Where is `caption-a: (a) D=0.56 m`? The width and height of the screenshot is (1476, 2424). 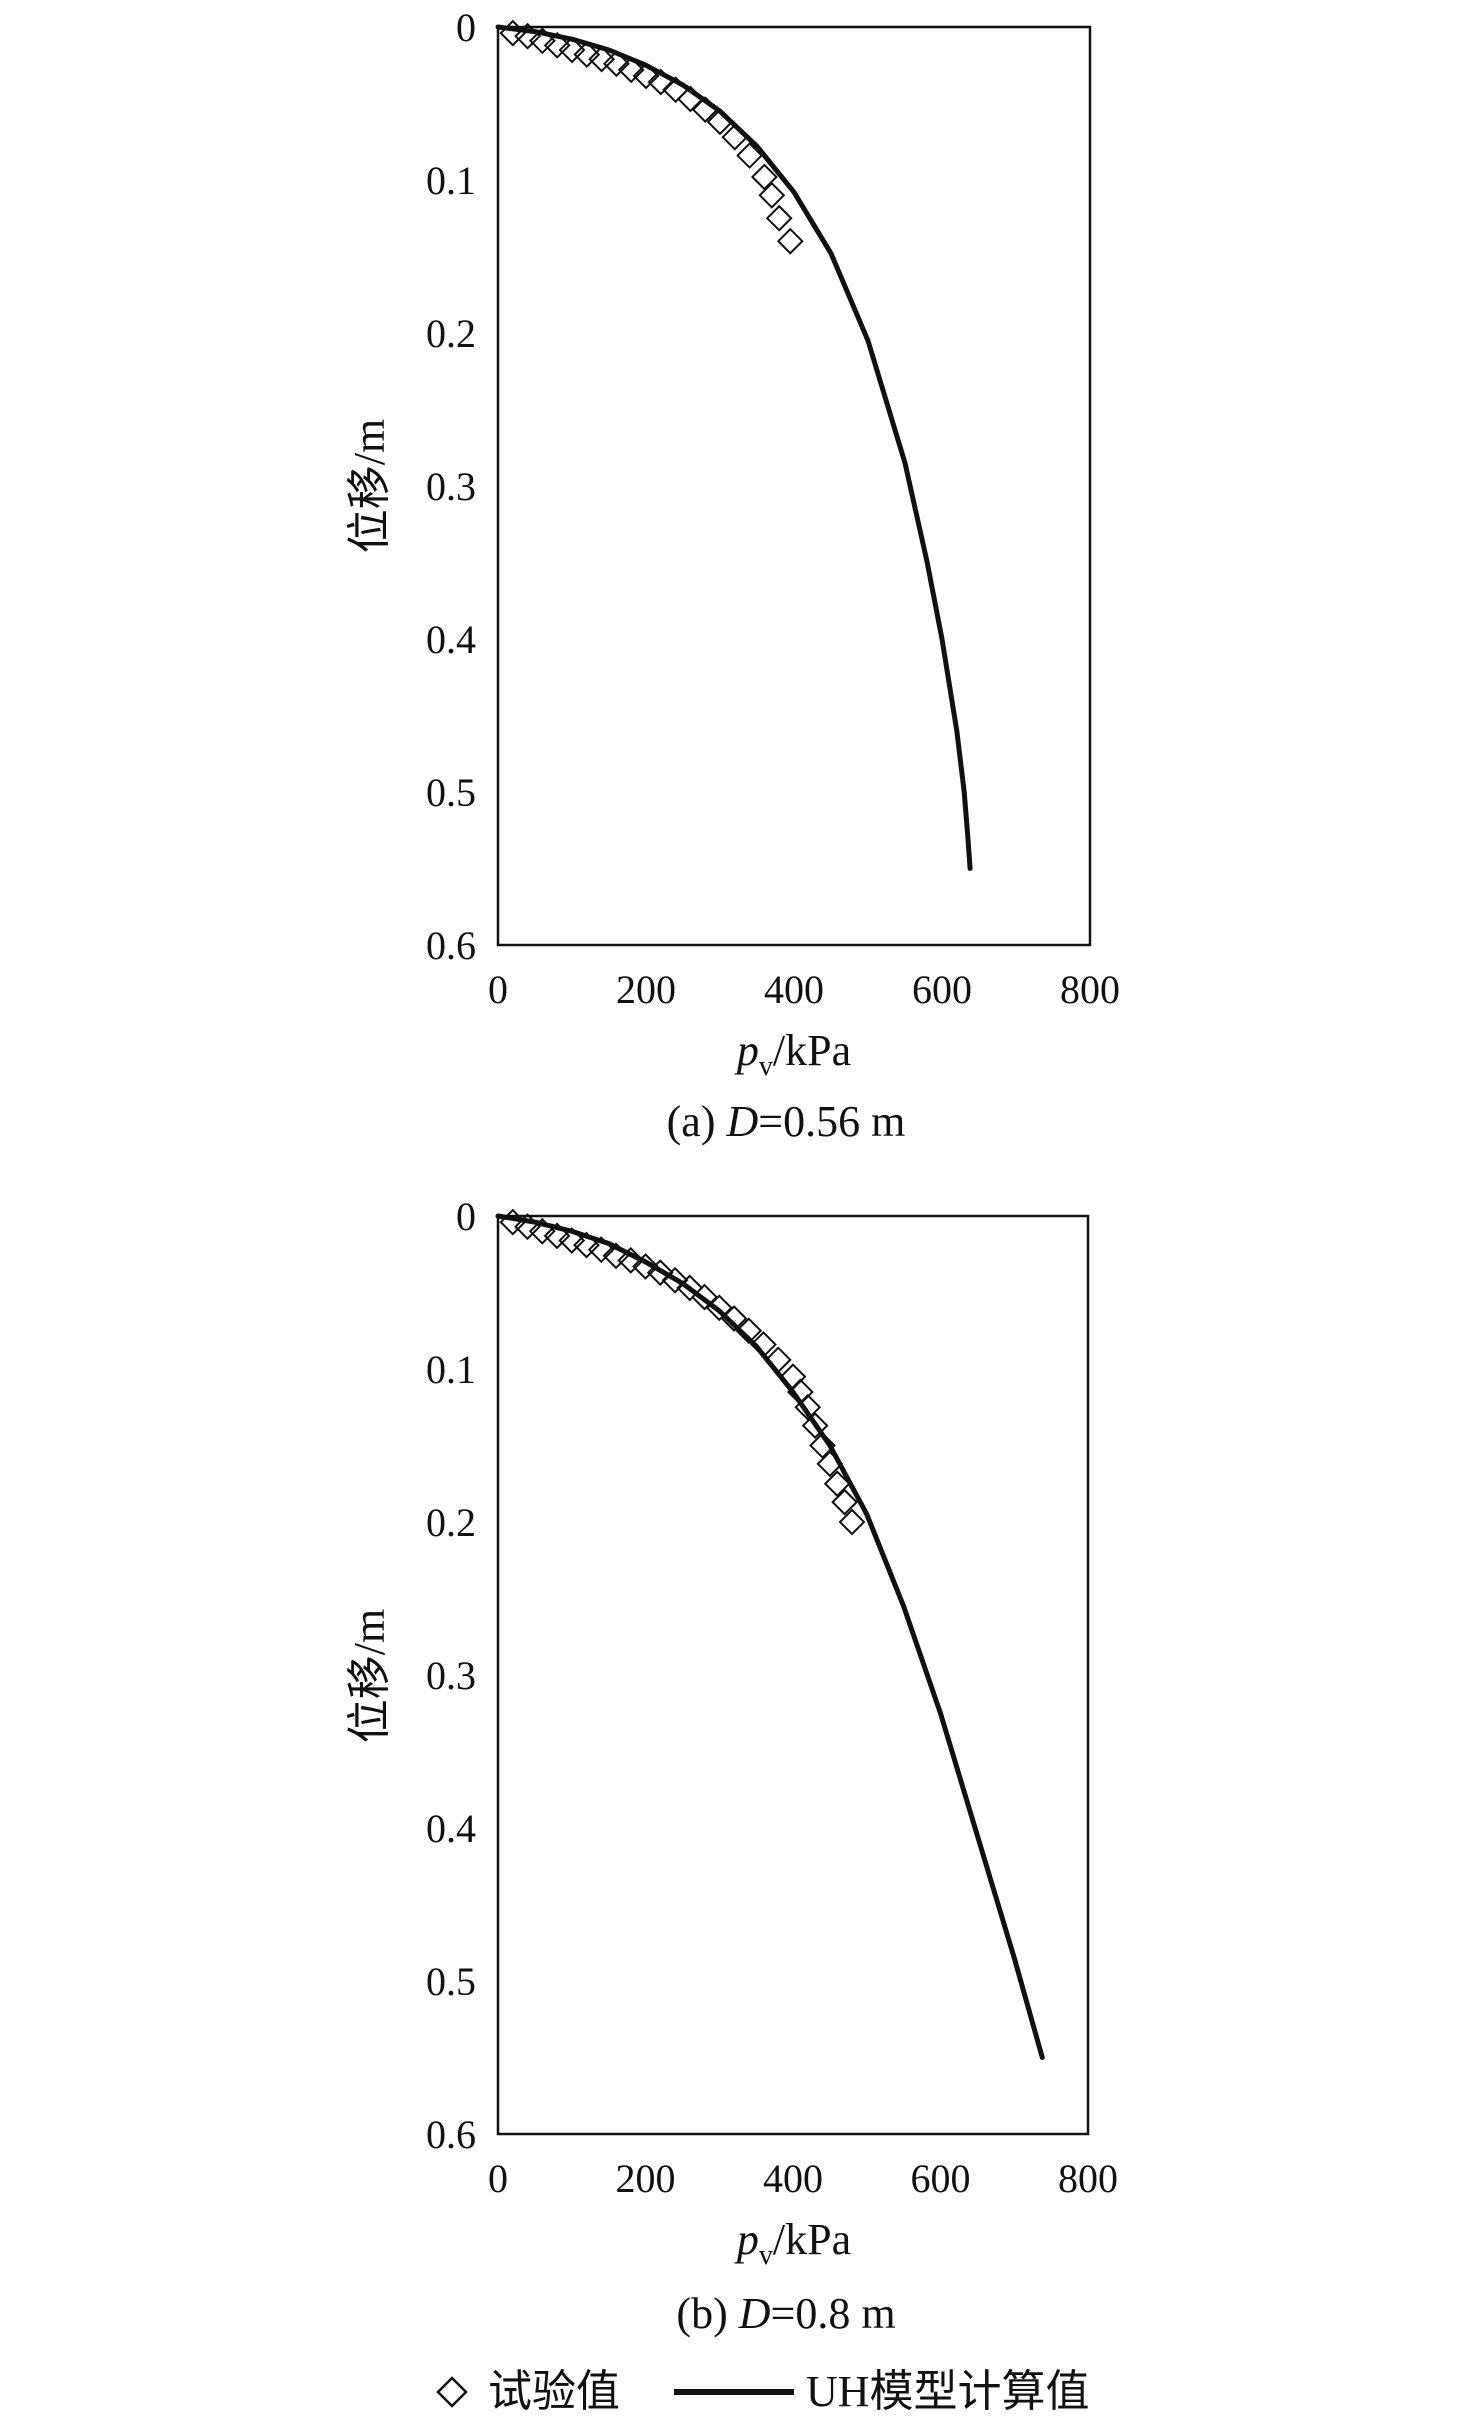
caption-a: (a) D=0.56 m is located at coordinates (786, 1121).